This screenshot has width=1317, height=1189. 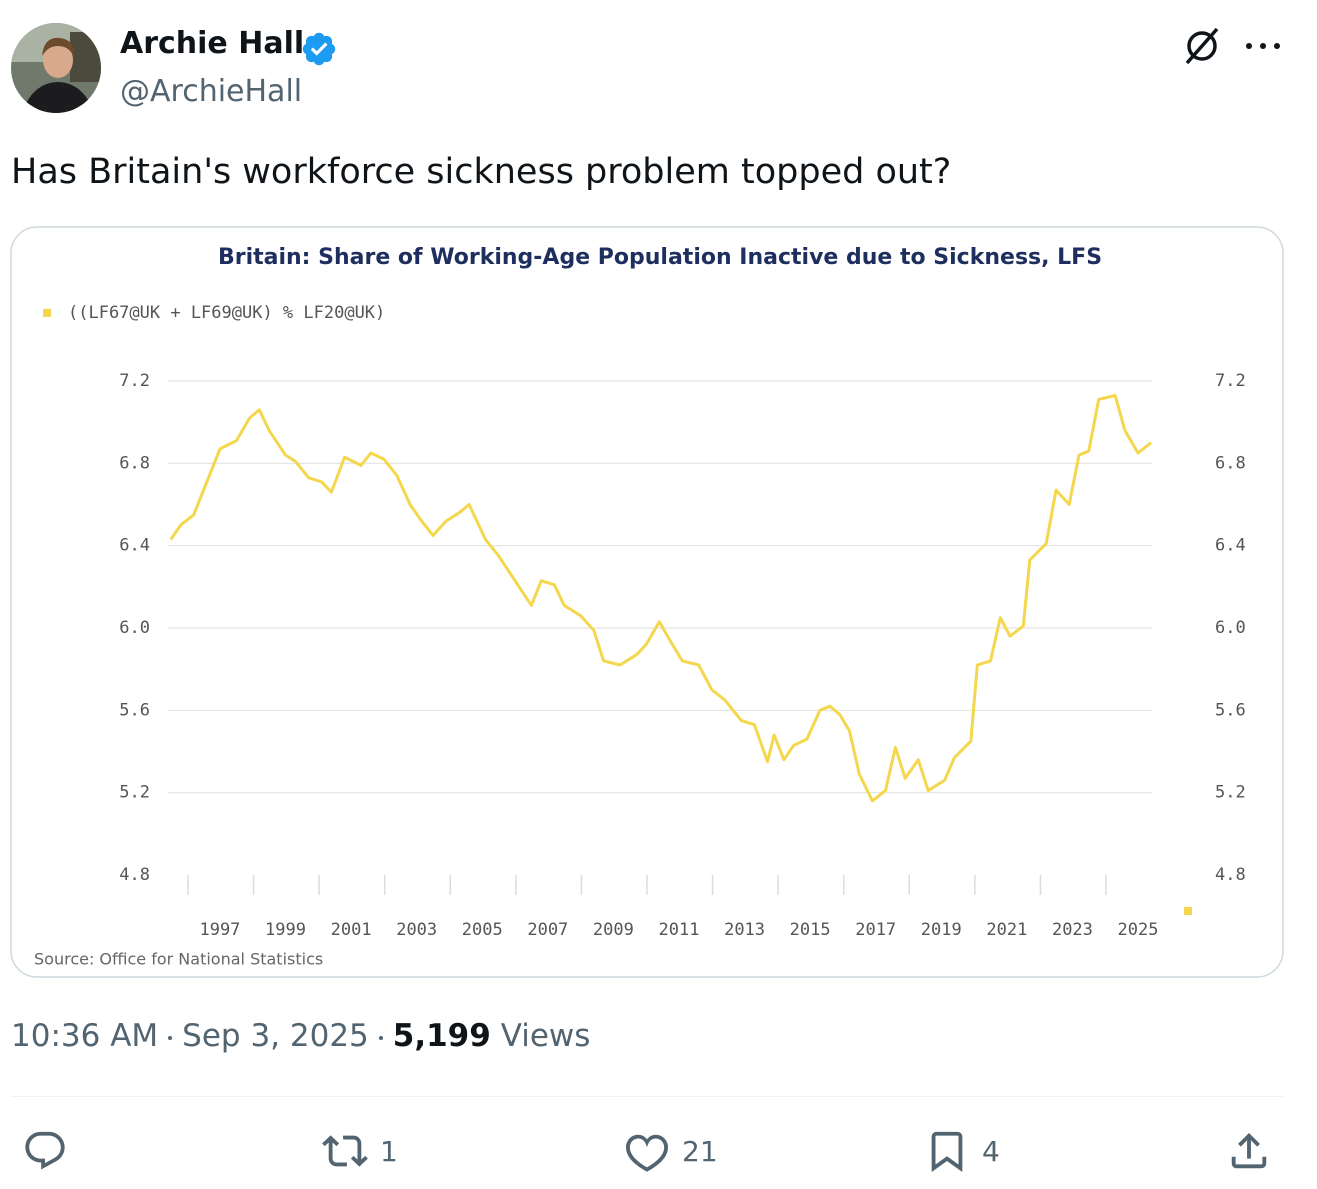 I want to click on date: Sep 3, 2025, so click(x=275, y=1036).